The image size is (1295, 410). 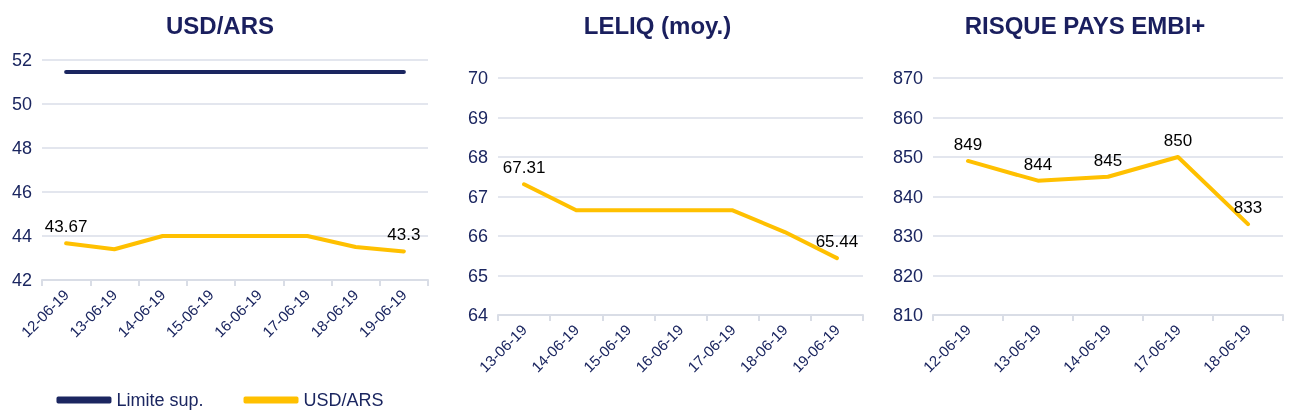 I want to click on y-tick-label: 870, so click(x=907, y=78).